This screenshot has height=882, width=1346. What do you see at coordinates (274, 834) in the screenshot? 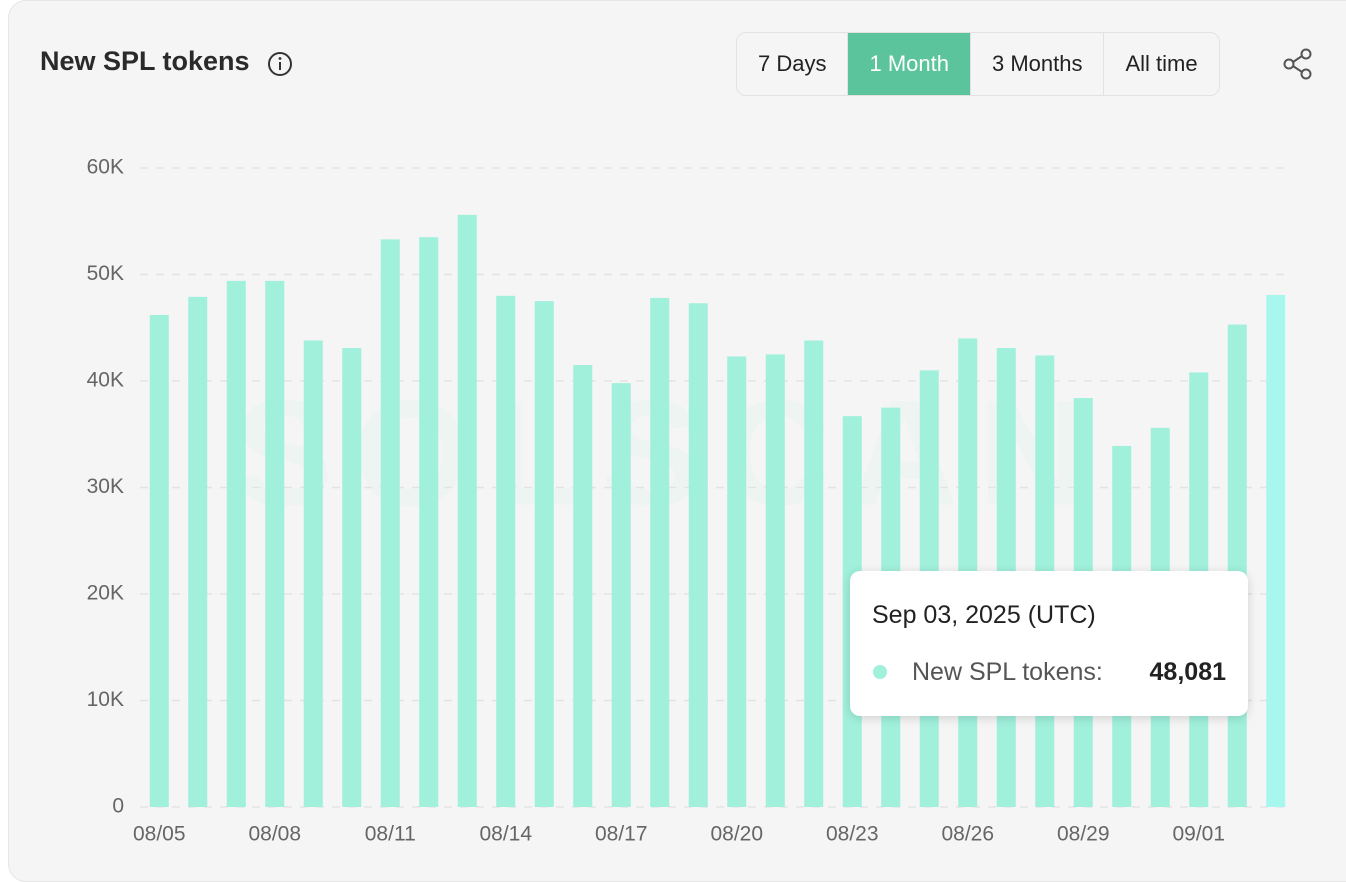
I see `x-tick-label: 08/08` at bounding box center [274, 834].